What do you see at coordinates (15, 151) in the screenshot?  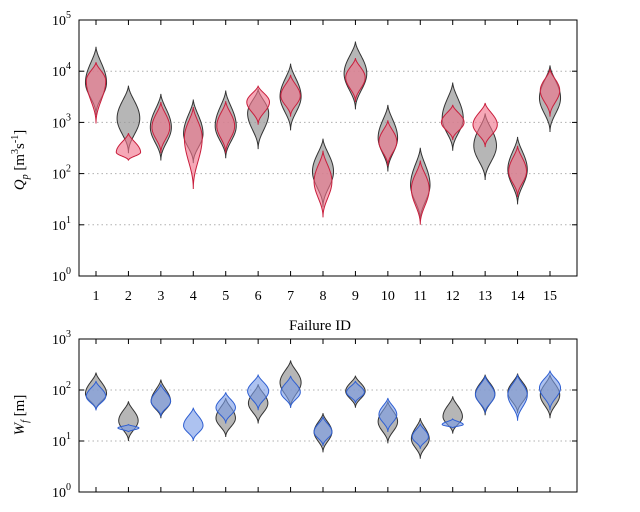 I see `ylabel-sup1: 3` at bounding box center [15, 151].